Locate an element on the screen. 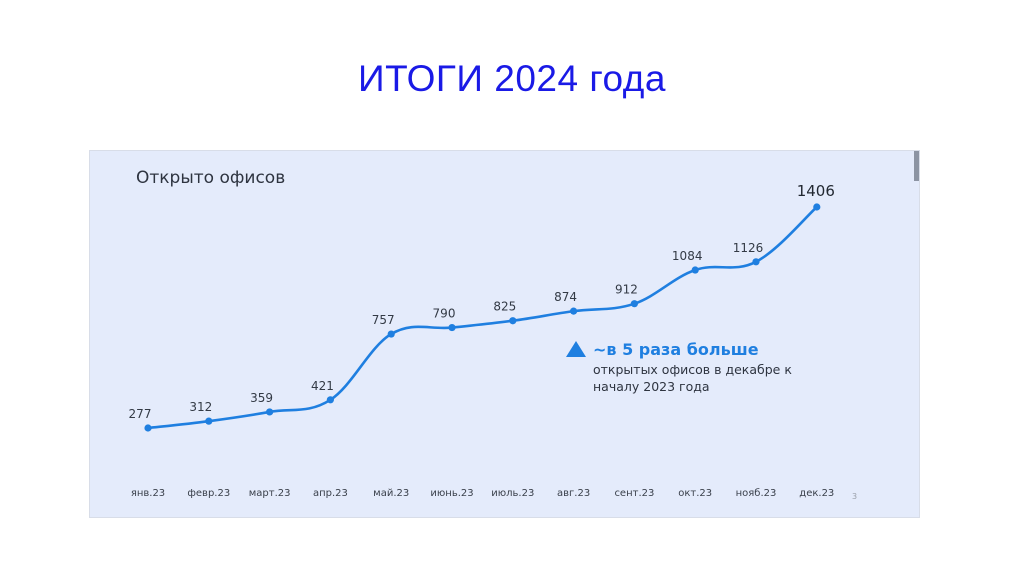 This screenshot has width=1024, height=574. x-tick-label: май.23 is located at coordinates (391, 493).